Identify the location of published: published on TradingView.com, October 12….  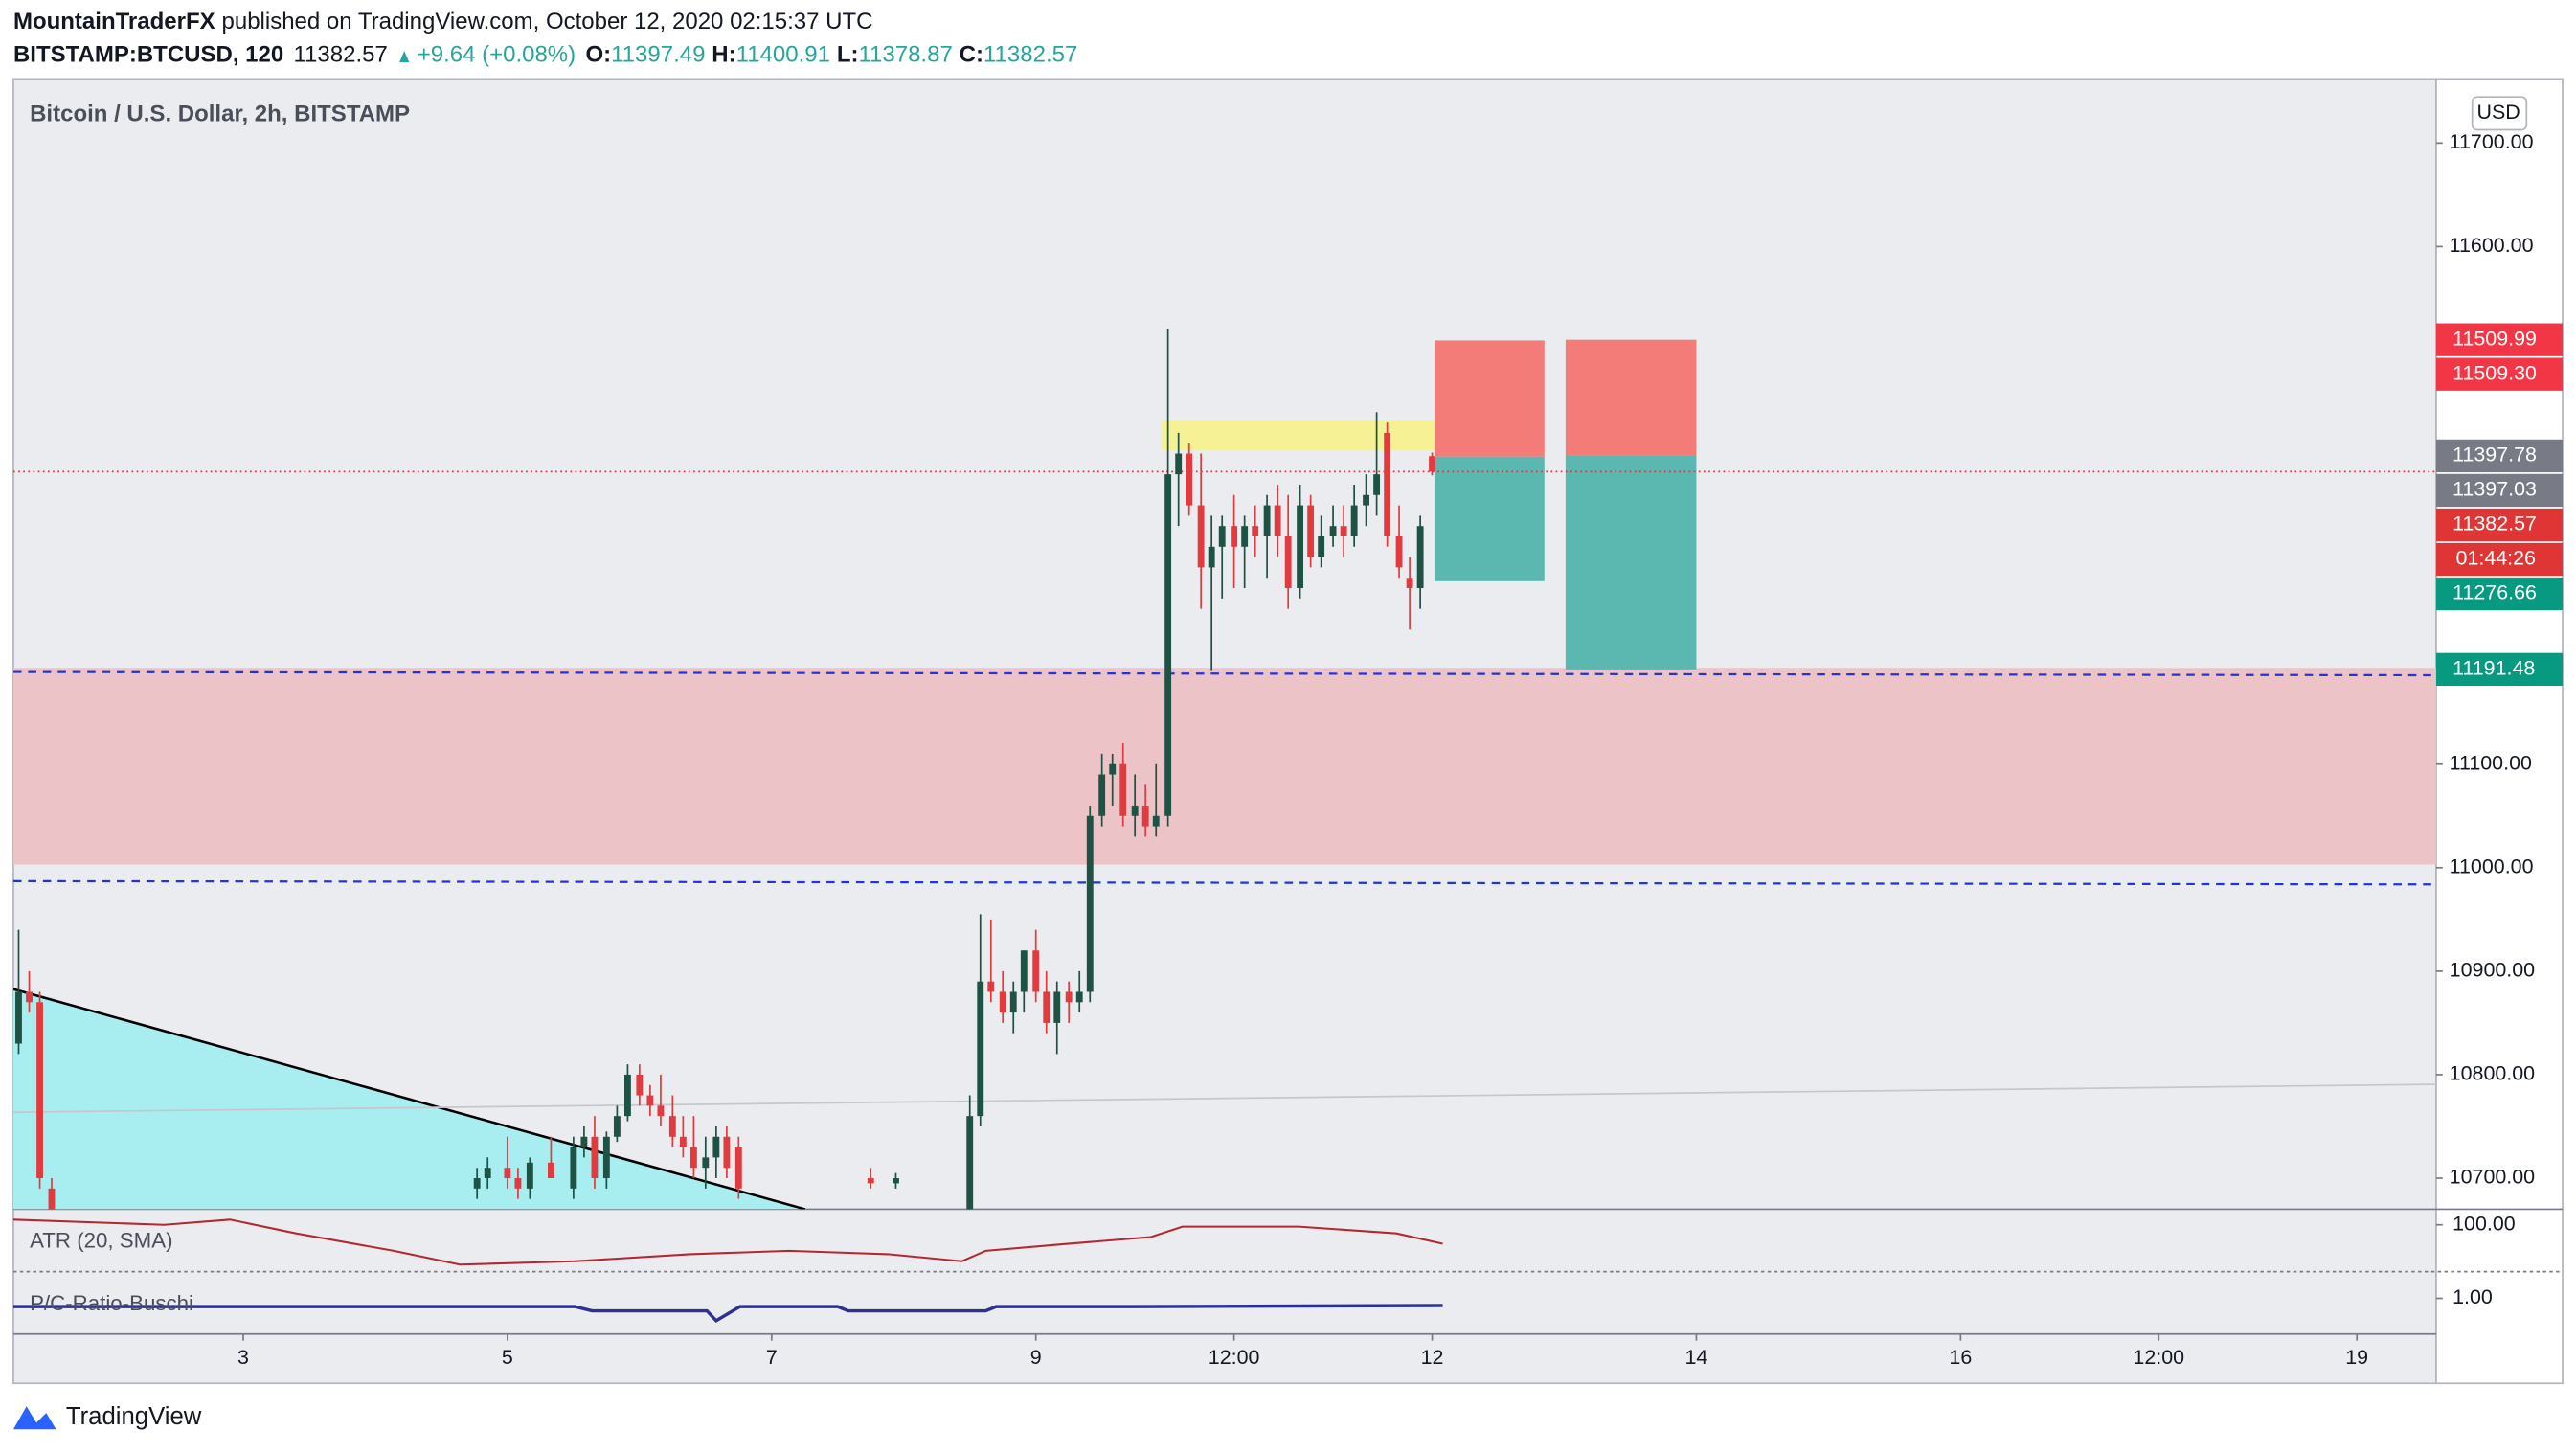
(547, 21).